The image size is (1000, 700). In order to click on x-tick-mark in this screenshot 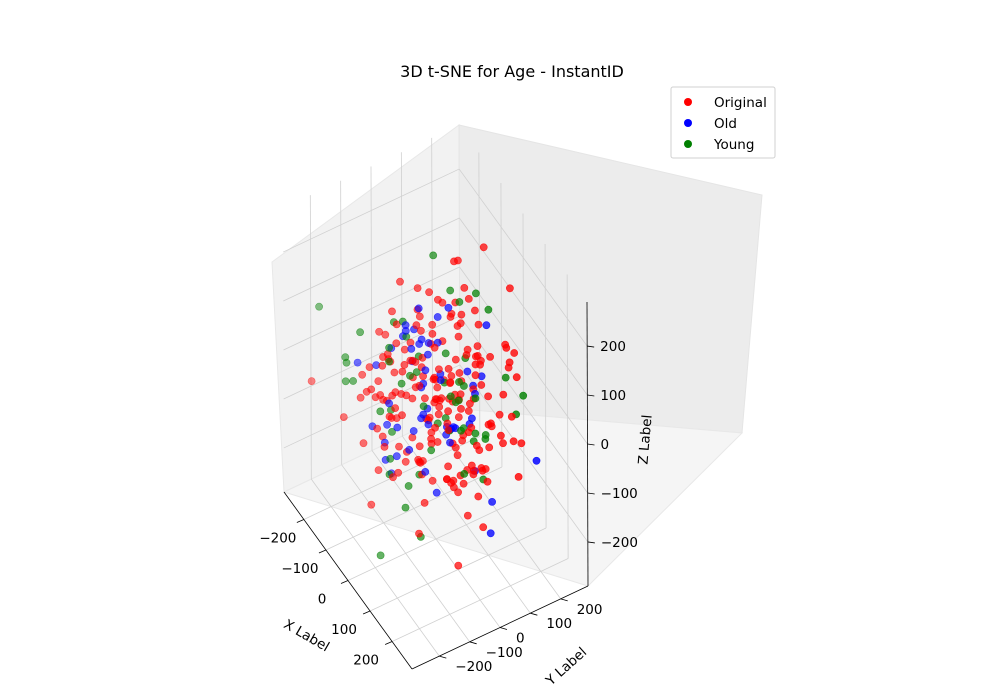, I will do `click(300, 521)`.